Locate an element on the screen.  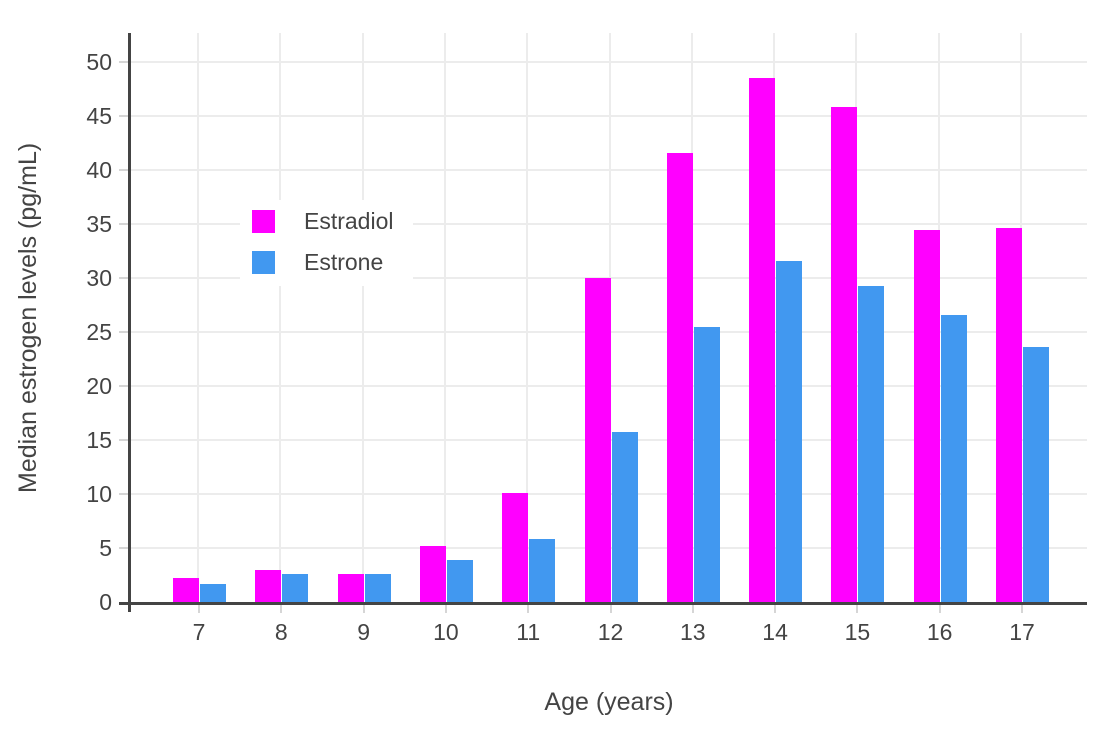
x-tick-label: 15 is located at coordinates (857, 632).